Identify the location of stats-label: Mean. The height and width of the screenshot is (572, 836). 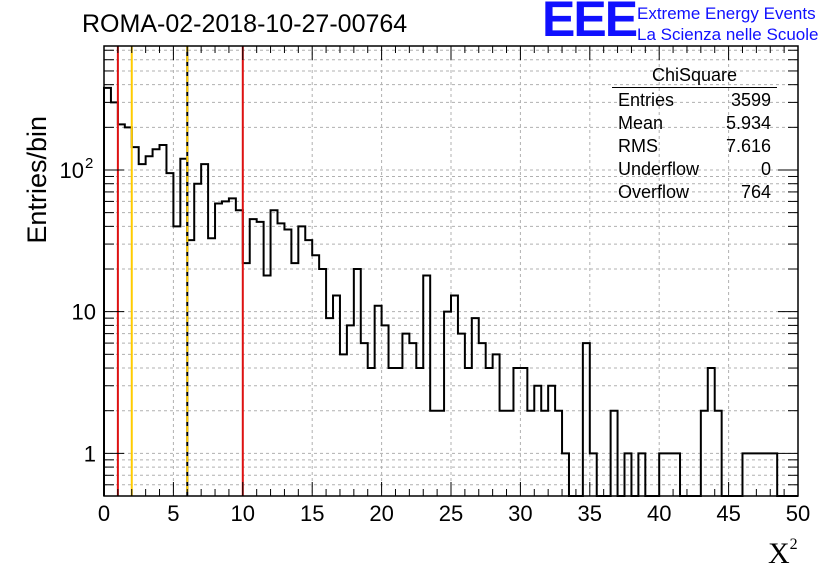
(641, 123).